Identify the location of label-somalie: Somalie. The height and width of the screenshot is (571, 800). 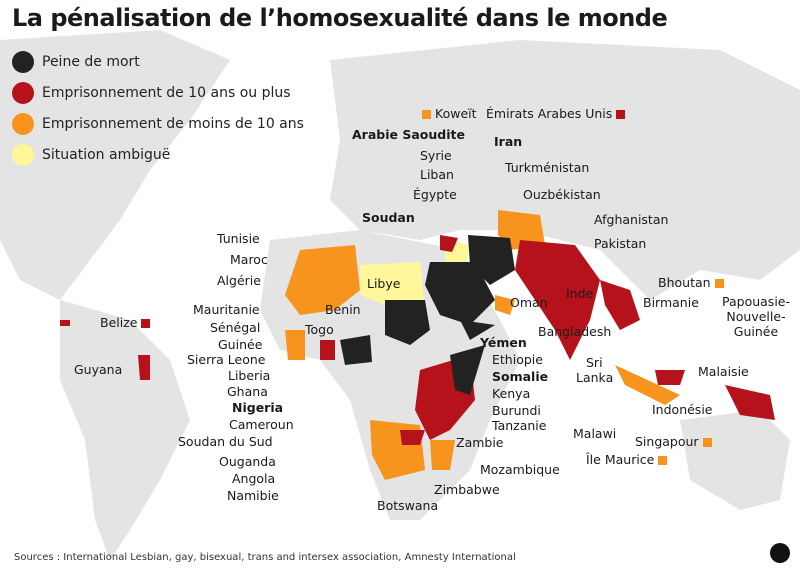
(520, 376).